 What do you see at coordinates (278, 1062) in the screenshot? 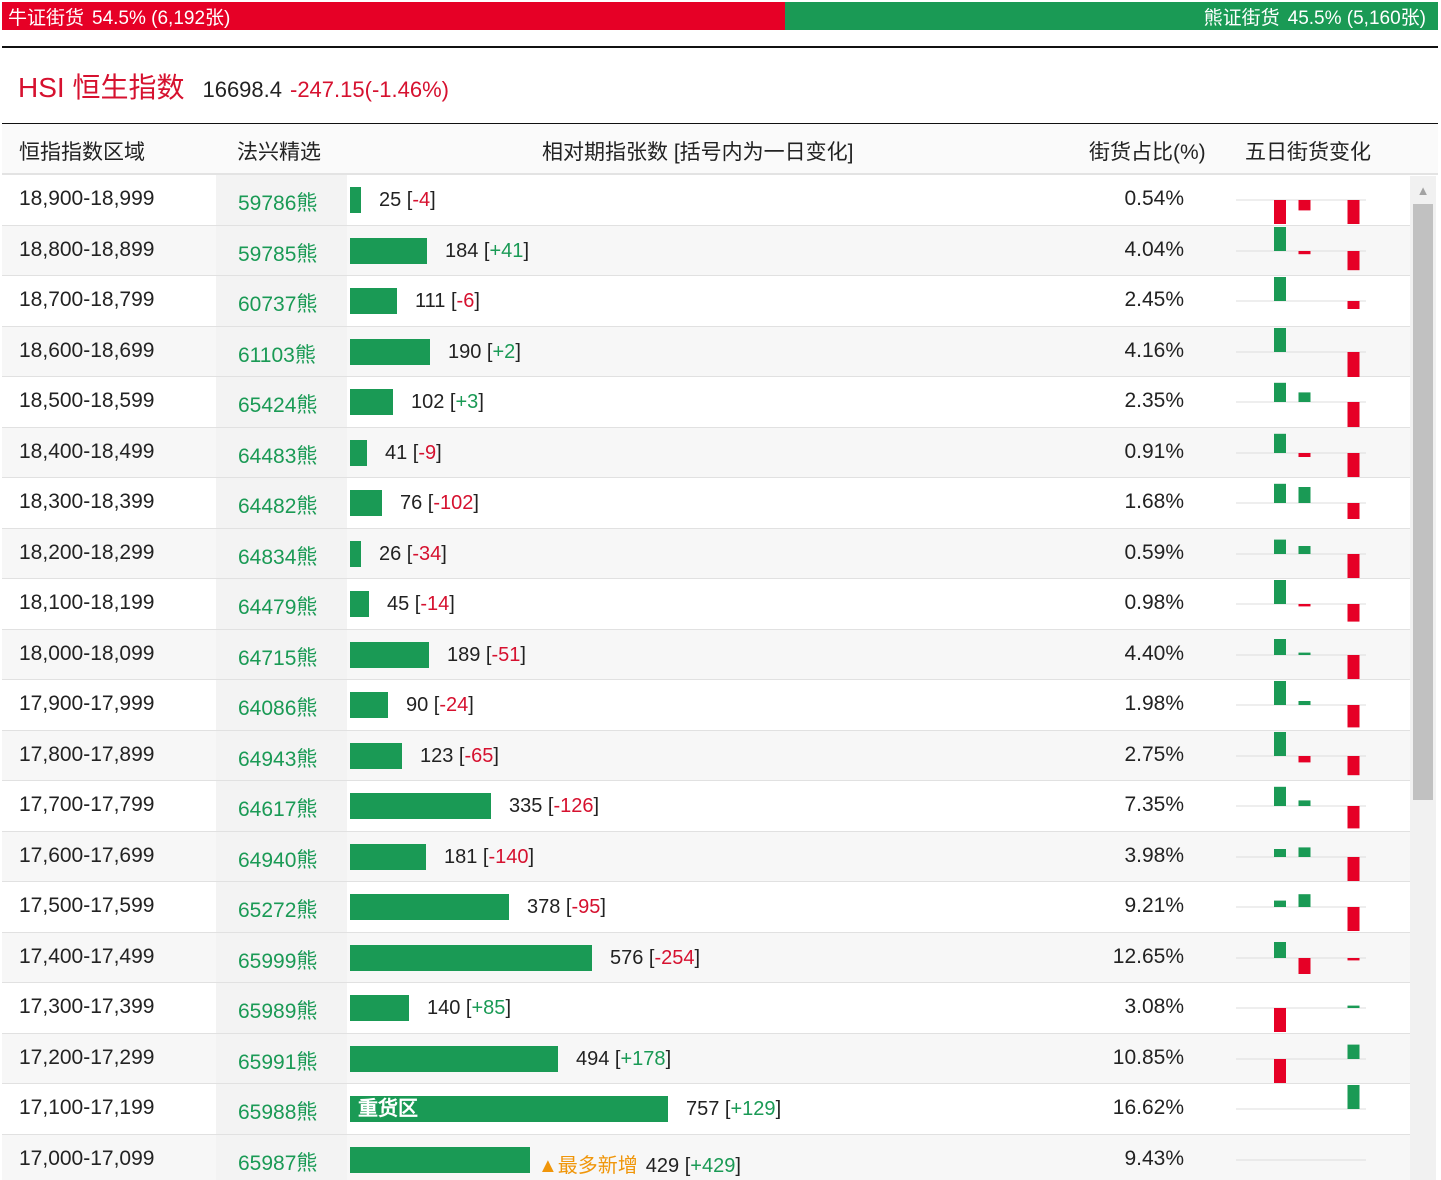
I see `warrant-code-link: 65991熊` at bounding box center [278, 1062].